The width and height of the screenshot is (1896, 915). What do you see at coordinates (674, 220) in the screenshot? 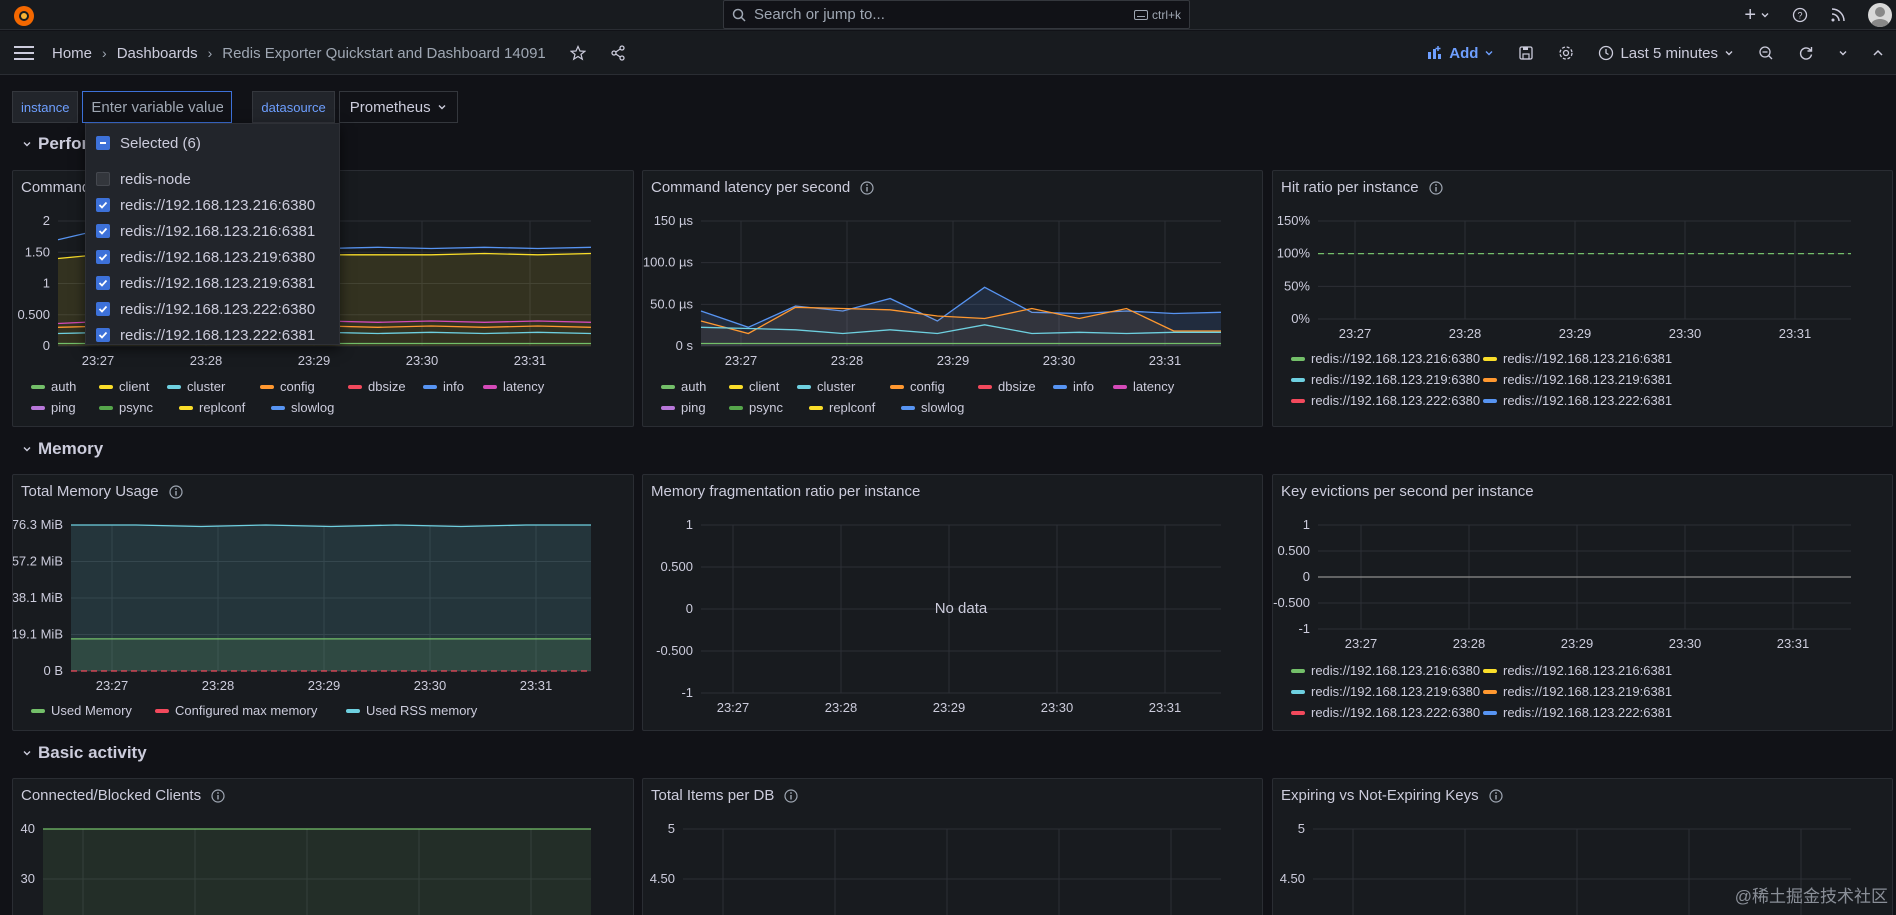
I see `y-tick-label: 150 µs` at bounding box center [674, 220].